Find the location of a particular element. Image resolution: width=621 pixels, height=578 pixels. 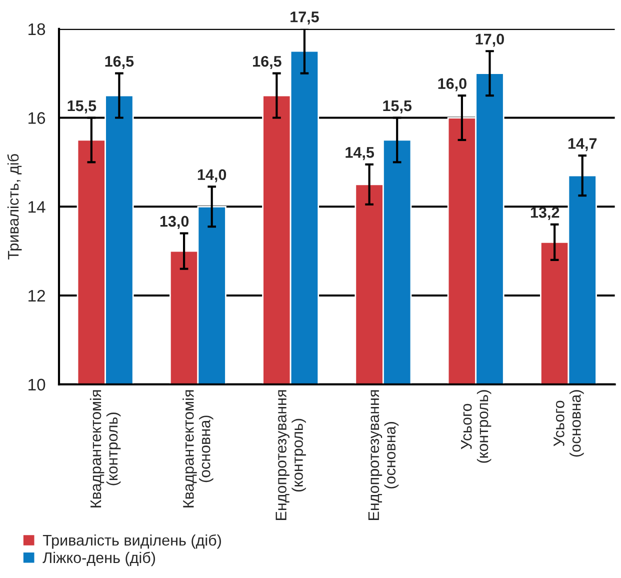

legend-label: Тривалість виділень (діб) is located at coordinates (131, 541).